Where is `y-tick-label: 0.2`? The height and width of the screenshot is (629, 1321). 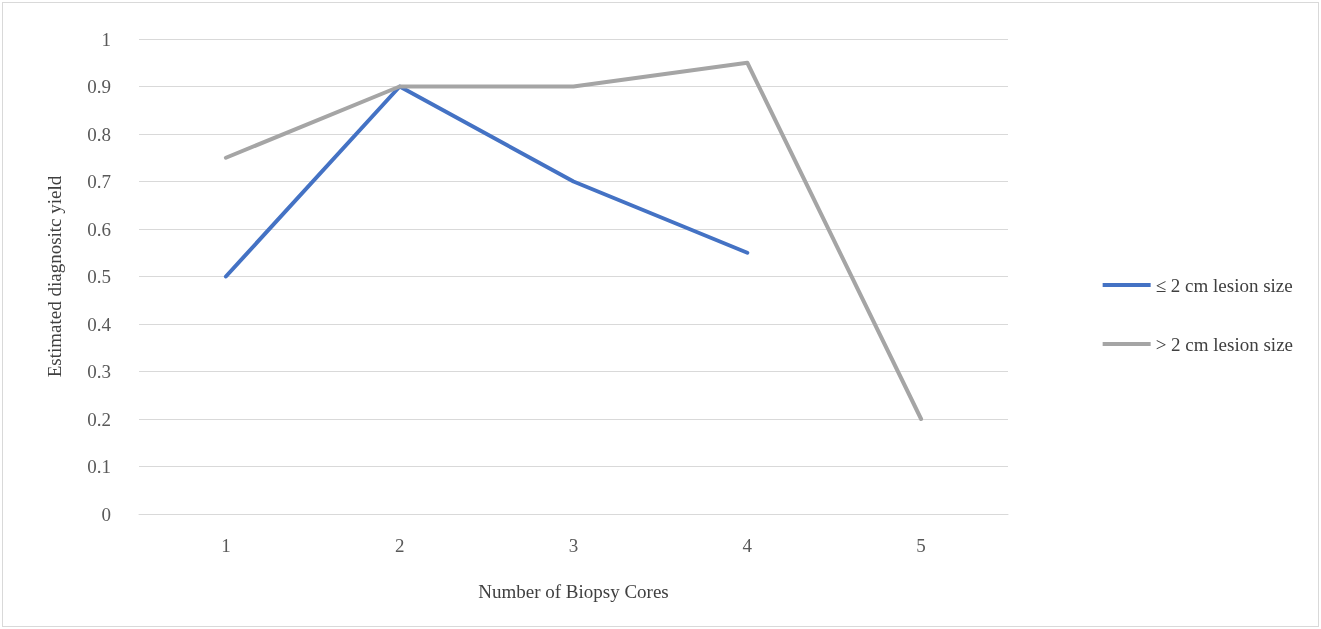 y-tick-label: 0.2 is located at coordinates (99, 419).